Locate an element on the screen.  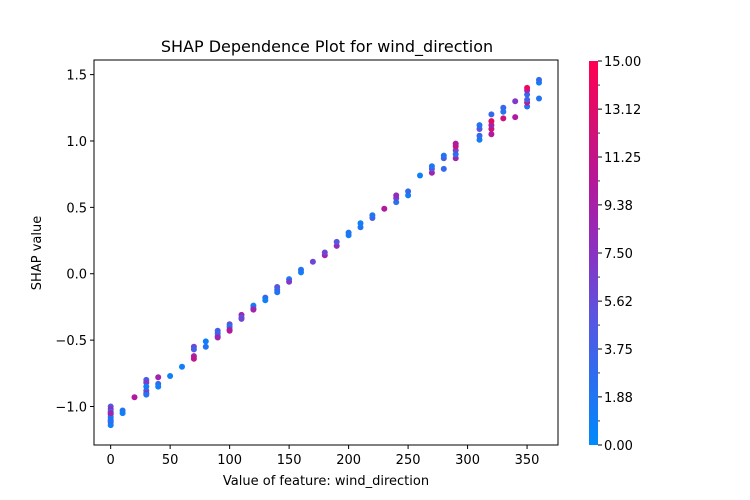
x-axis: 0 50 100 150 200 250 300 350 is located at coordinates (323, 456).